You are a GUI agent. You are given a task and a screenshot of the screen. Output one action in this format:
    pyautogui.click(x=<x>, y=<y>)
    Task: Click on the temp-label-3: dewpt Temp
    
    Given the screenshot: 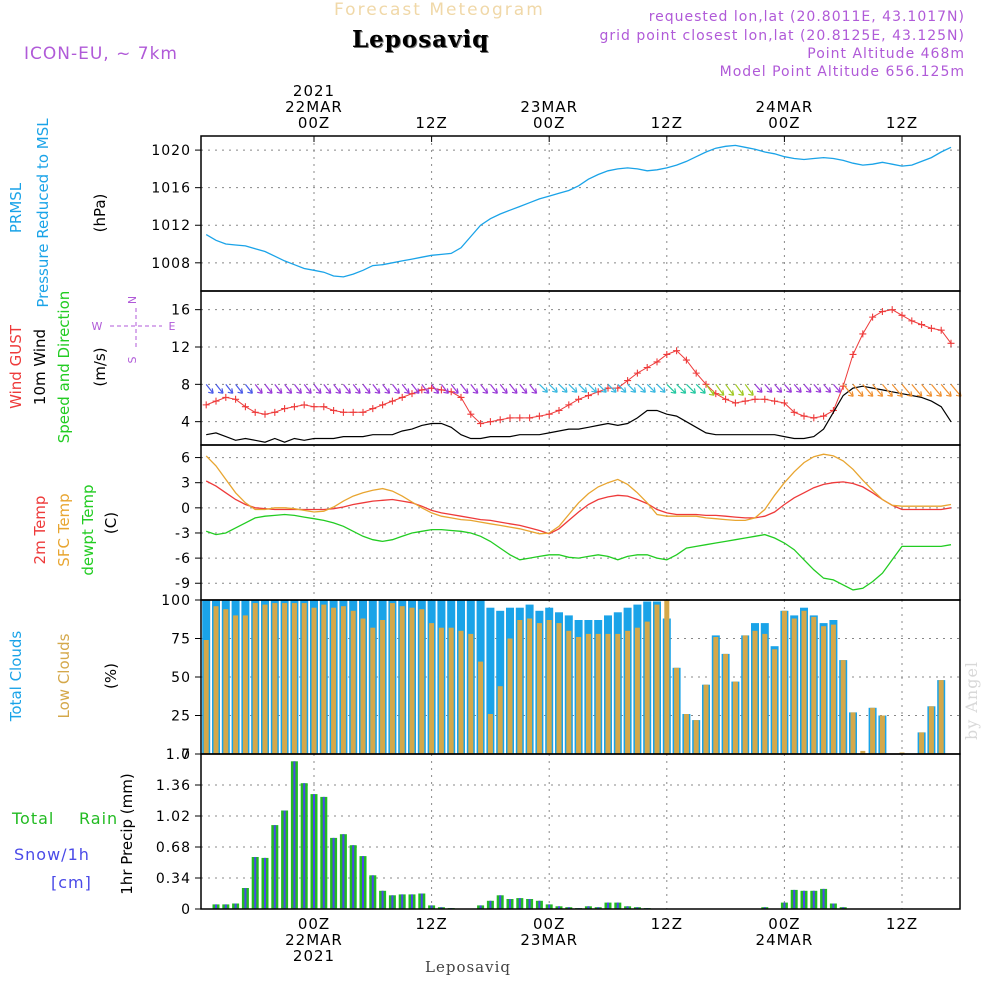 What is the action you would take?
    pyautogui.click(x=88, y=529)
    